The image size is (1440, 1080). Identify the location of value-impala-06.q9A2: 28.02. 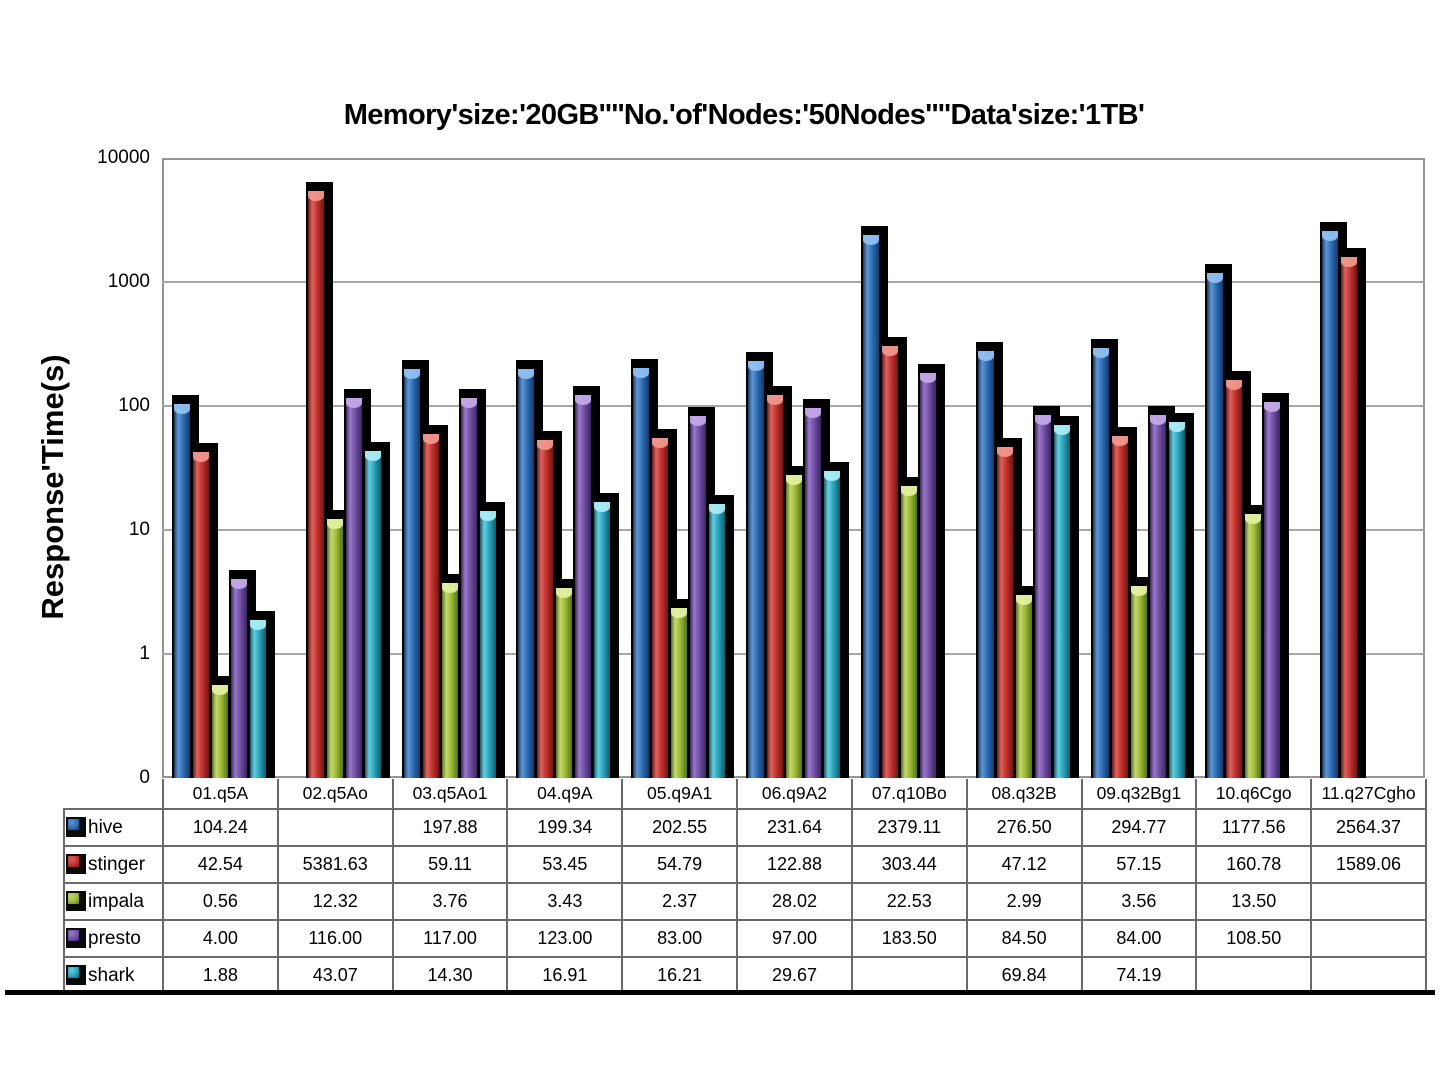
(794, 901).